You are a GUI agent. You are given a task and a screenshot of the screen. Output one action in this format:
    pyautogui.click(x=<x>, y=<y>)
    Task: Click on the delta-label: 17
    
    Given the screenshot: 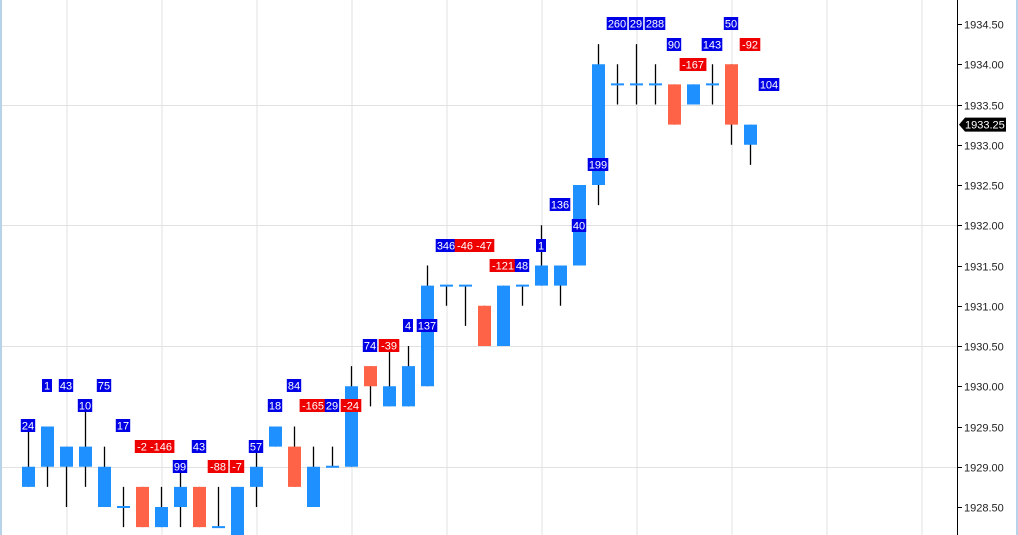 What is the action you would take?
    pyautogui.click(x=123, y=426)
    